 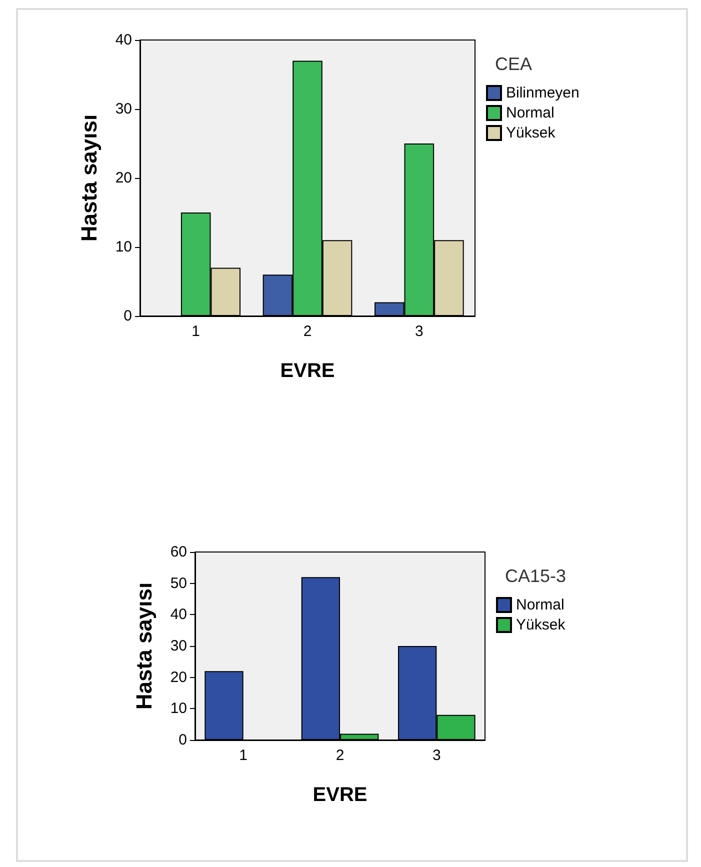 What do you see at coordinates (535, 576) in the screenshot?
I see `legend-title: CA15-3` at bounding box center [535, 576].